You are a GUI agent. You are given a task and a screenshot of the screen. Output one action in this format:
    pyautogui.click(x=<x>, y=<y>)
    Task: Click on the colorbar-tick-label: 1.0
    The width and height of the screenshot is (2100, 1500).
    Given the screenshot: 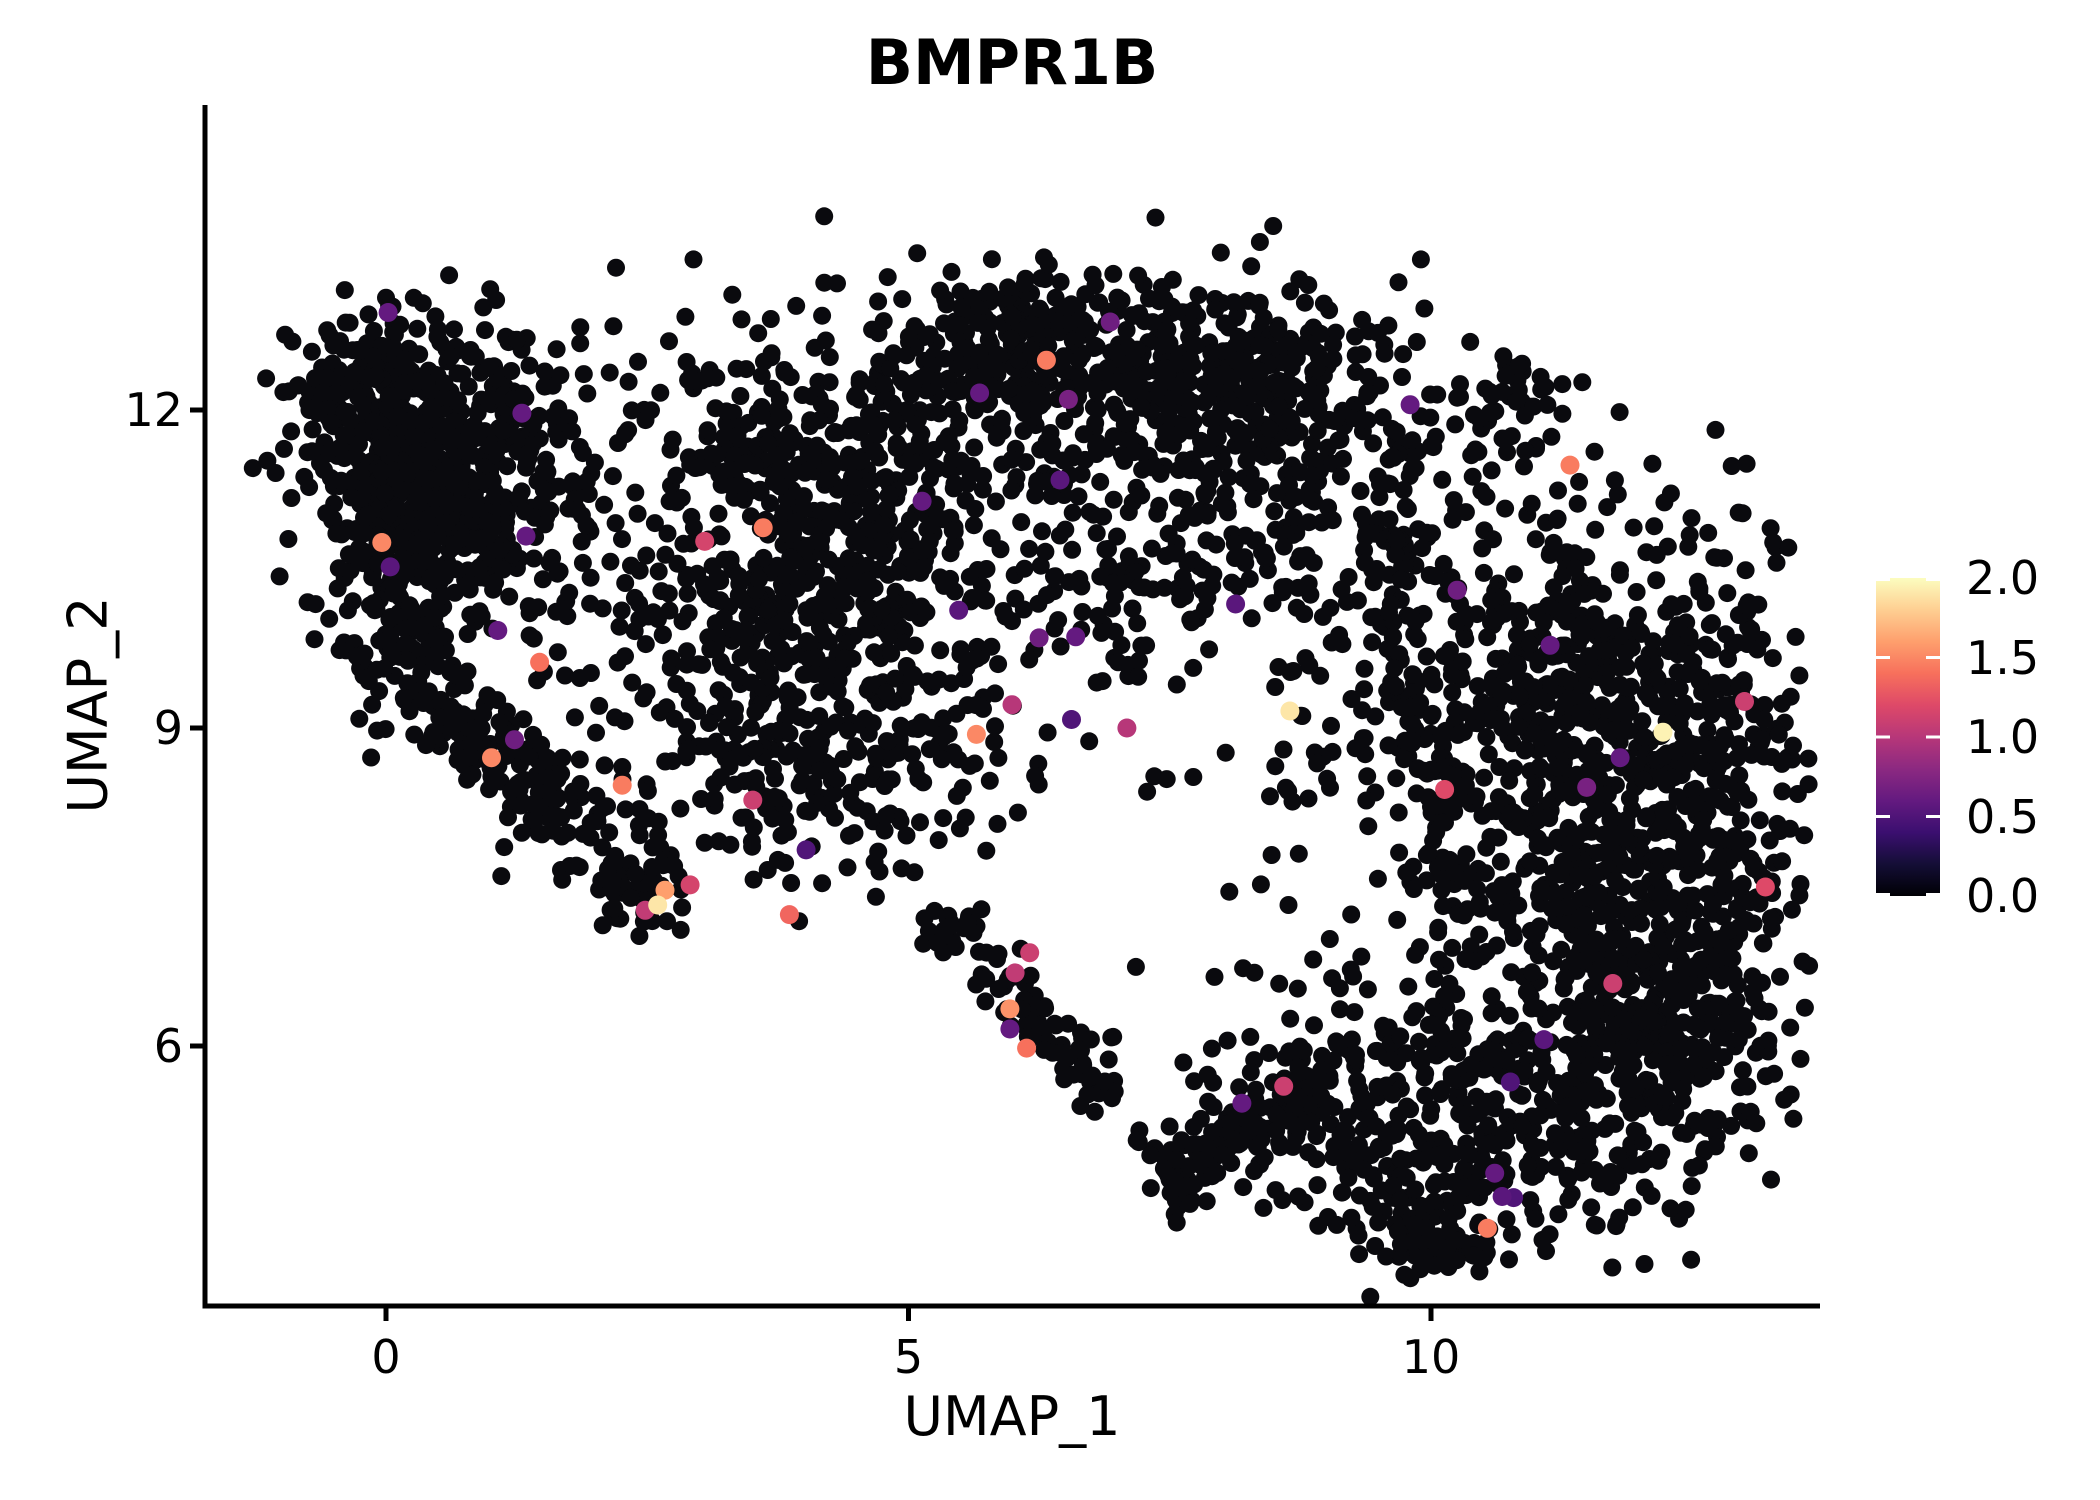 What is the action you would take?
    pyautogui.click(x=2003, y=737)
    